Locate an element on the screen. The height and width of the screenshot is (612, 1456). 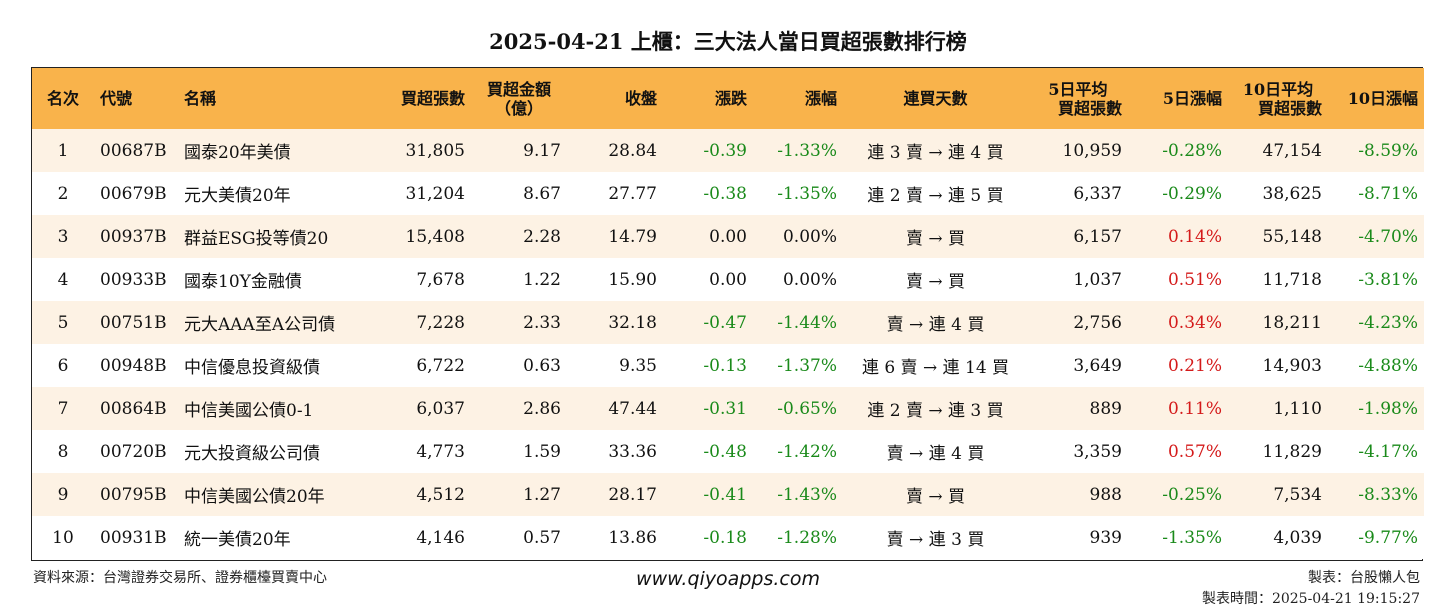
rank-cell: 9 is located at coordinates (63, 494).